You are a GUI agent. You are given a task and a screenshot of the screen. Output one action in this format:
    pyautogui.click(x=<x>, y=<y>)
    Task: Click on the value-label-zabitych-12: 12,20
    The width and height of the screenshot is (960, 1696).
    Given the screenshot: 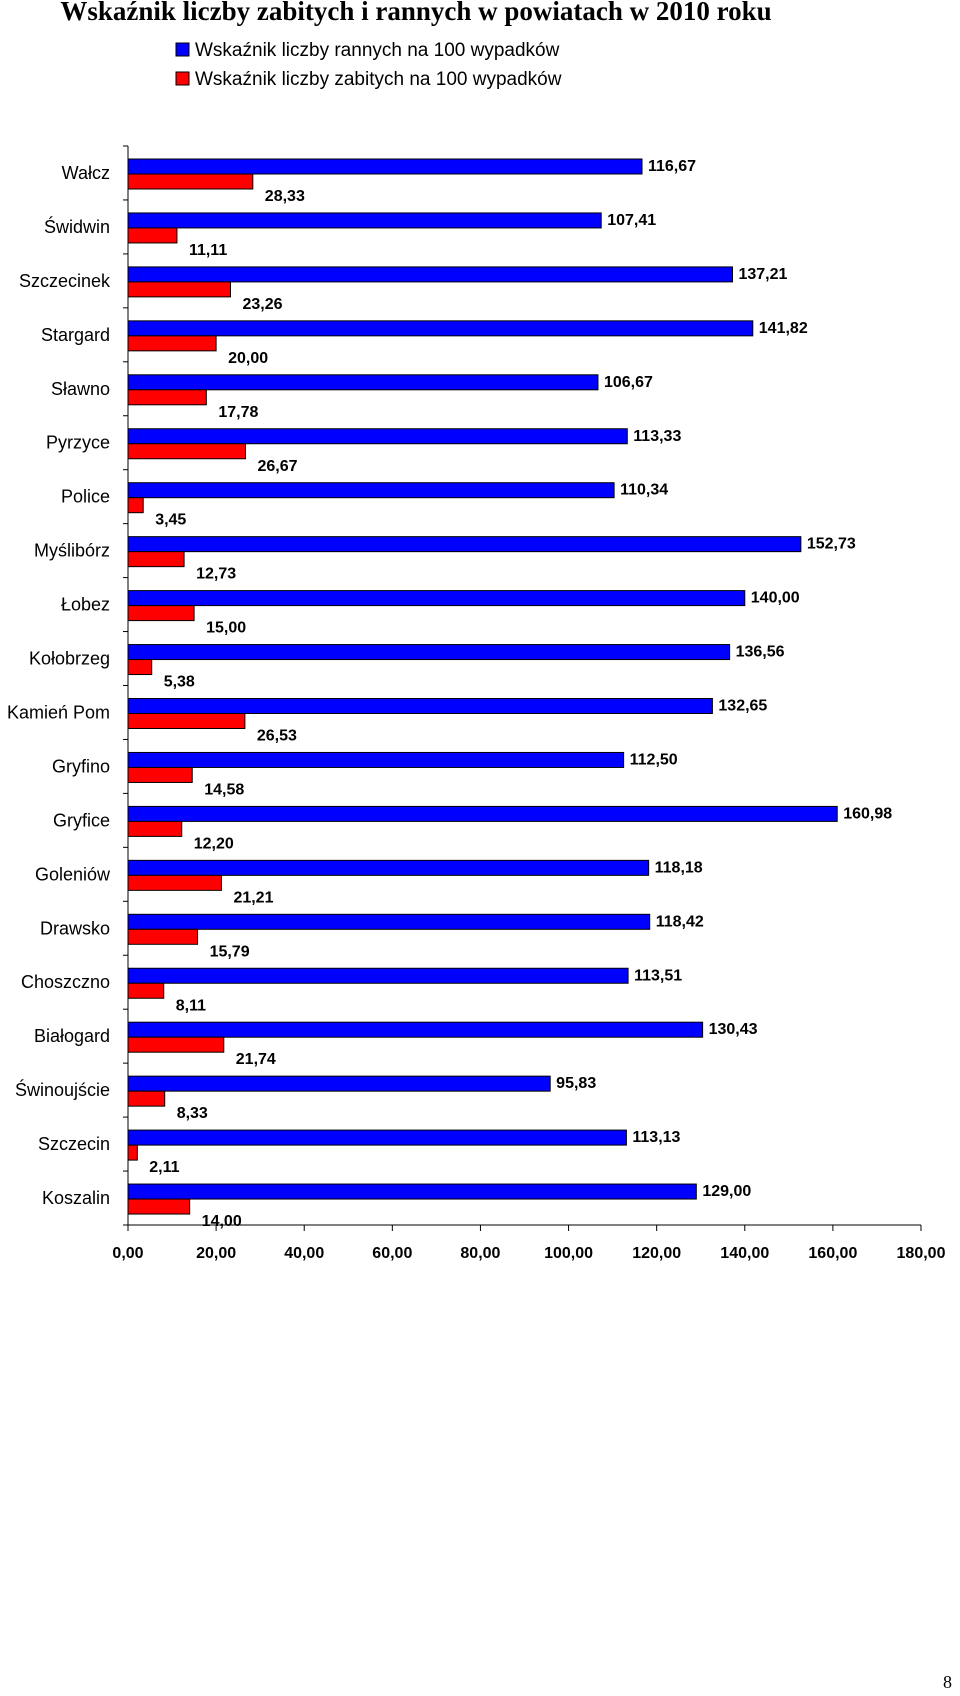 What is the action you would take?
    pyautogui.click(x=214, y=843)
    